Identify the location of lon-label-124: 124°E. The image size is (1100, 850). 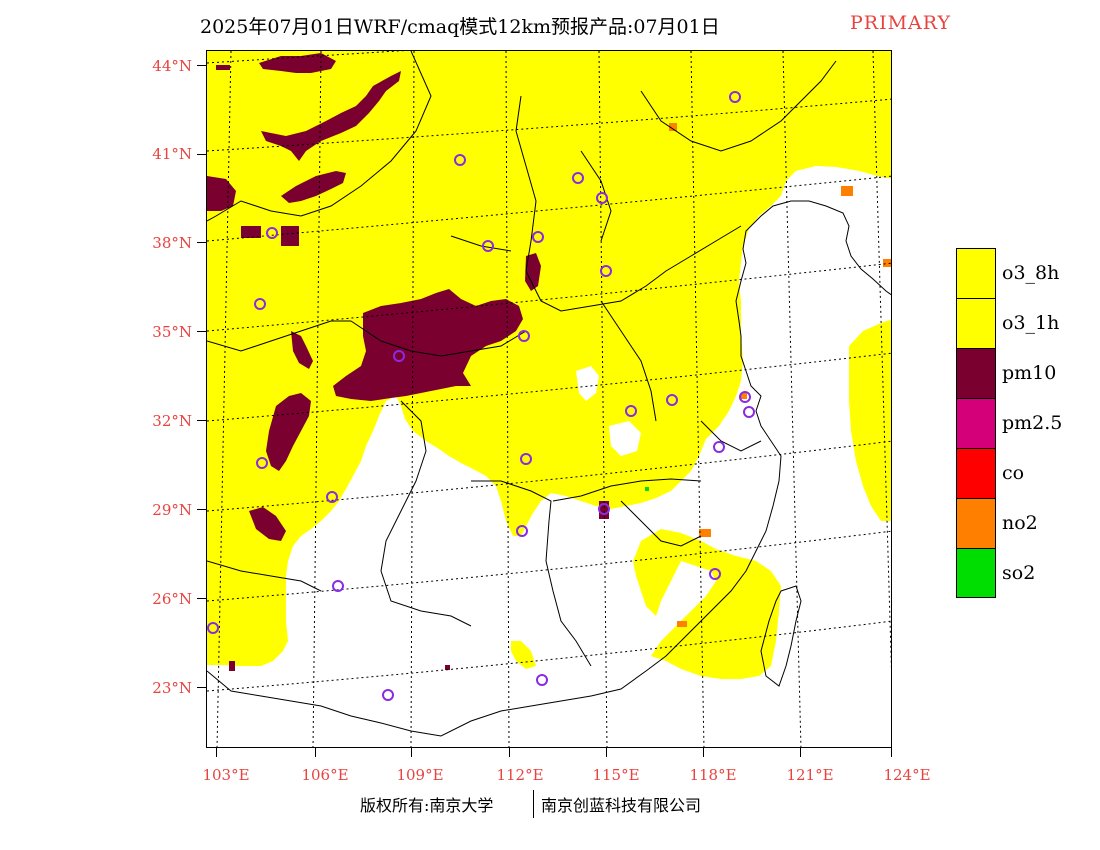
(907, 775).